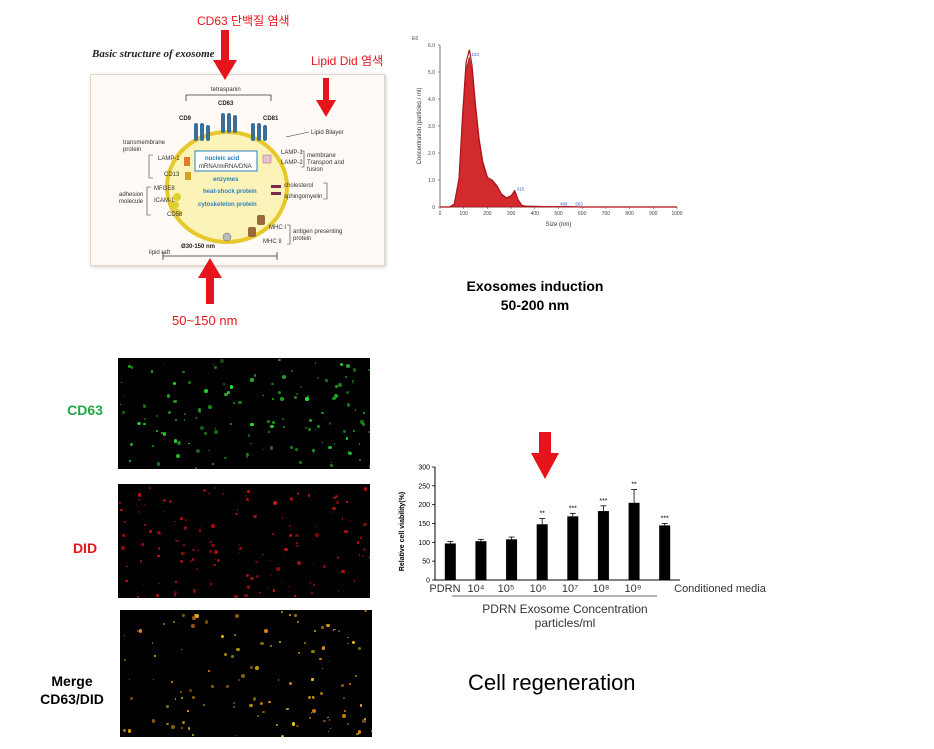 The height and width of the screenshot is (749, 934). What do you see at coordinates (633, 589) in the screenshot?
I see `bar-category-label: 10⁹` at bounding box center [633, 589].